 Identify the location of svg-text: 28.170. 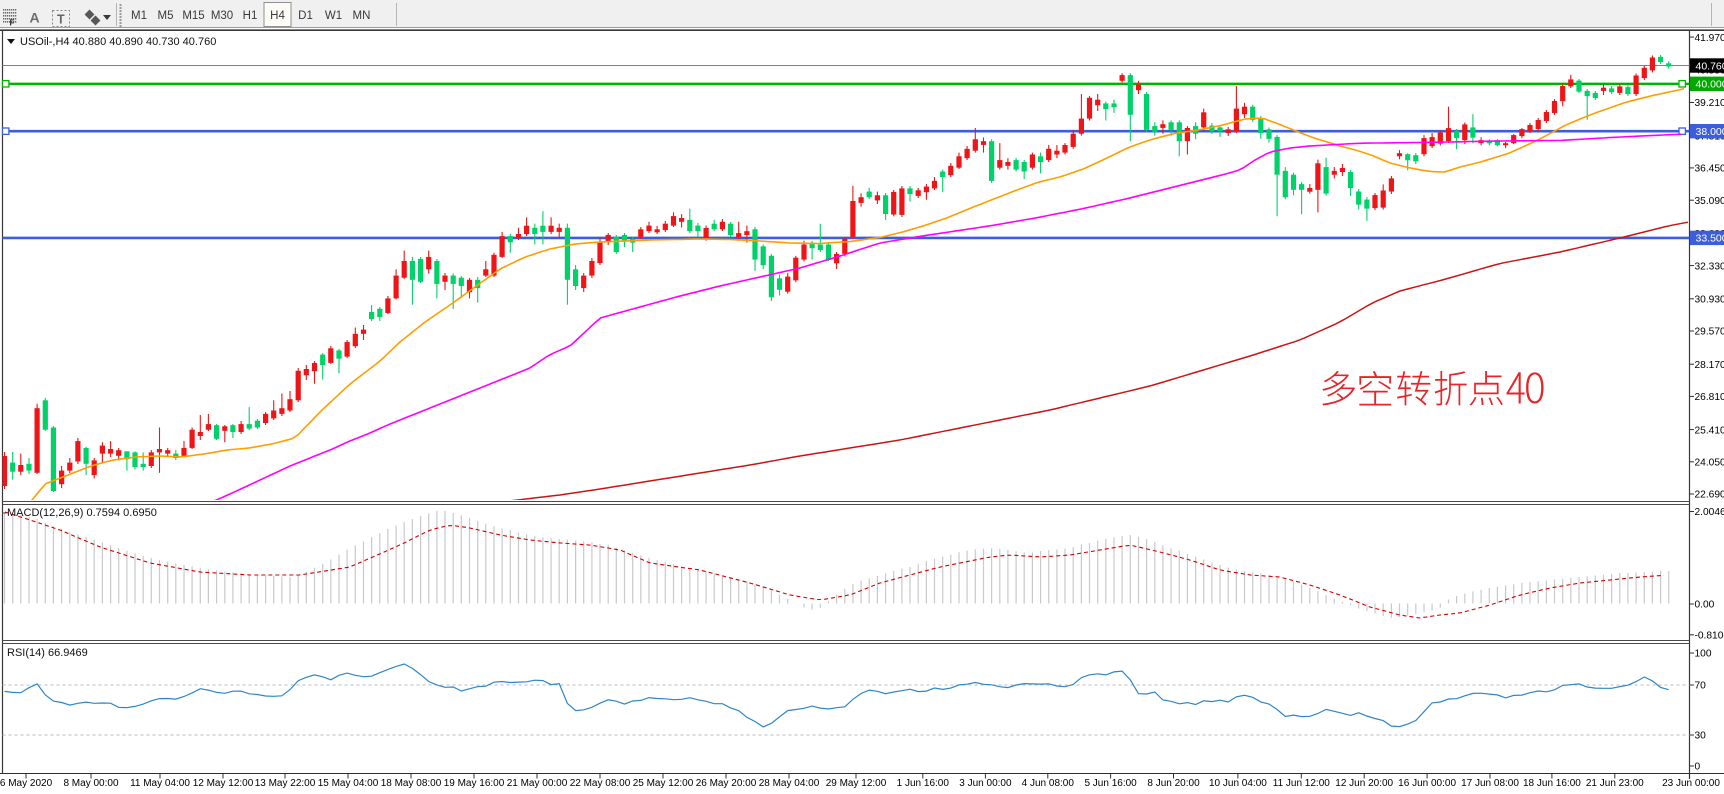
(1709, 365).